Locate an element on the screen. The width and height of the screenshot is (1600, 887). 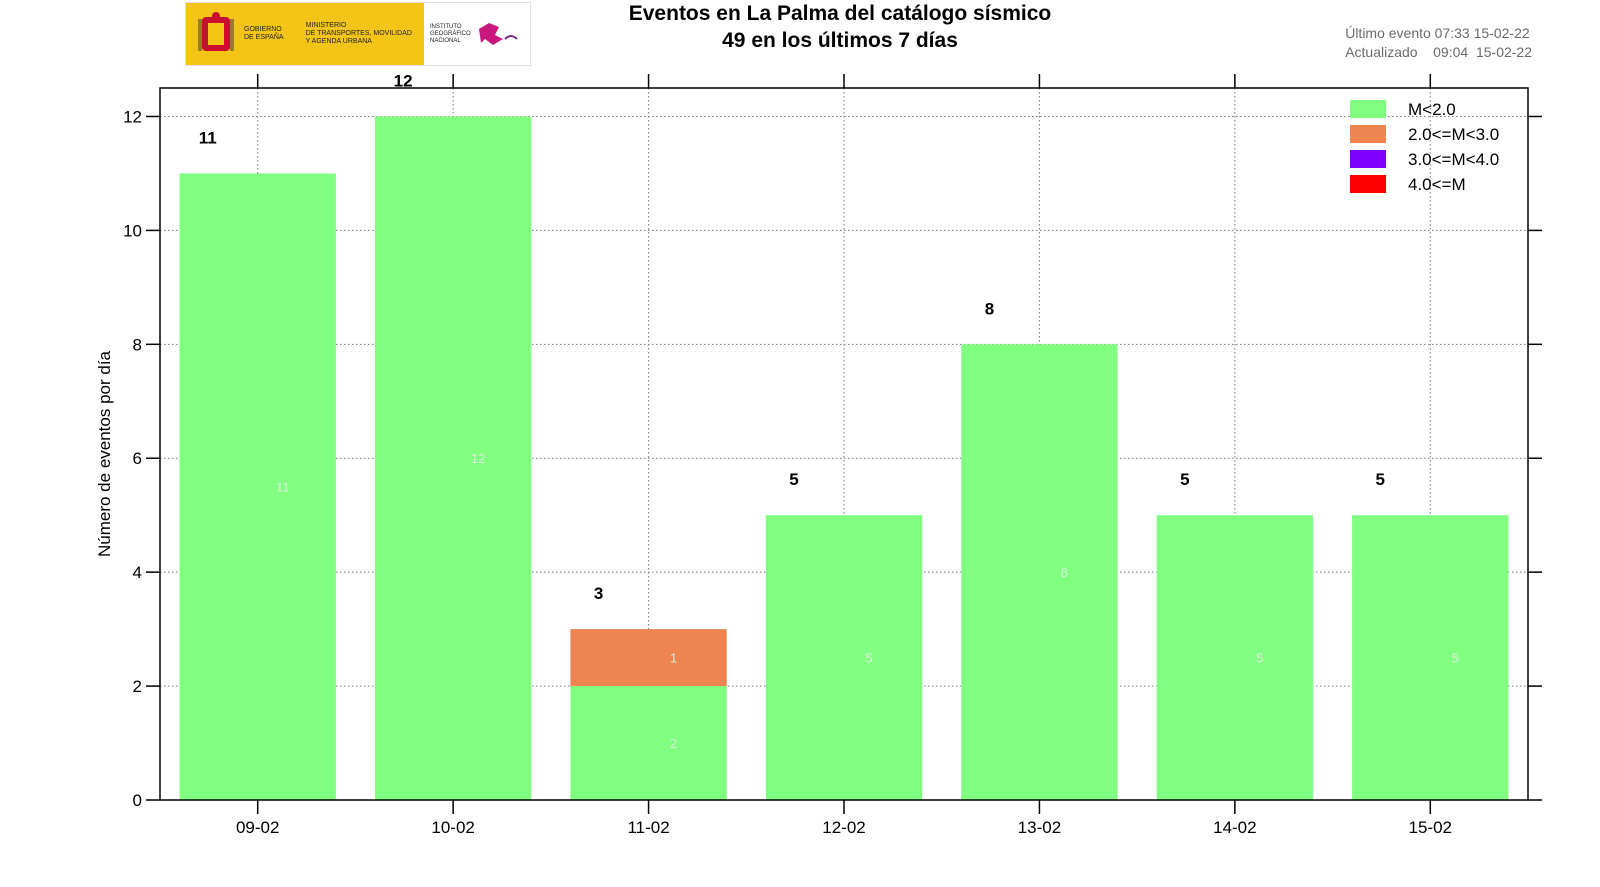
y-tick-label: 6 is located at coordinates (137, 458).